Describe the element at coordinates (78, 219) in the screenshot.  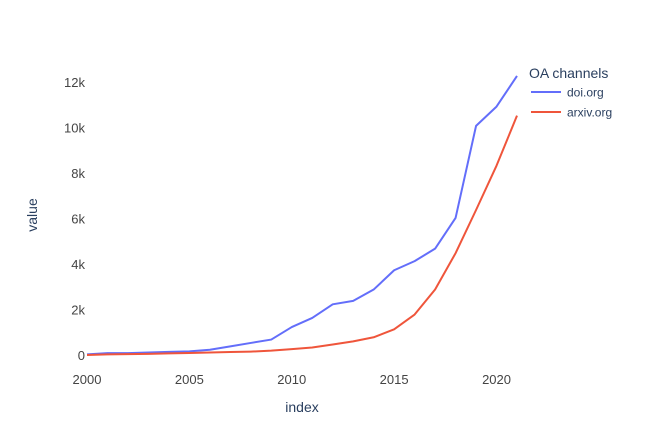
I see `y-tick-label: 6k` at that location.